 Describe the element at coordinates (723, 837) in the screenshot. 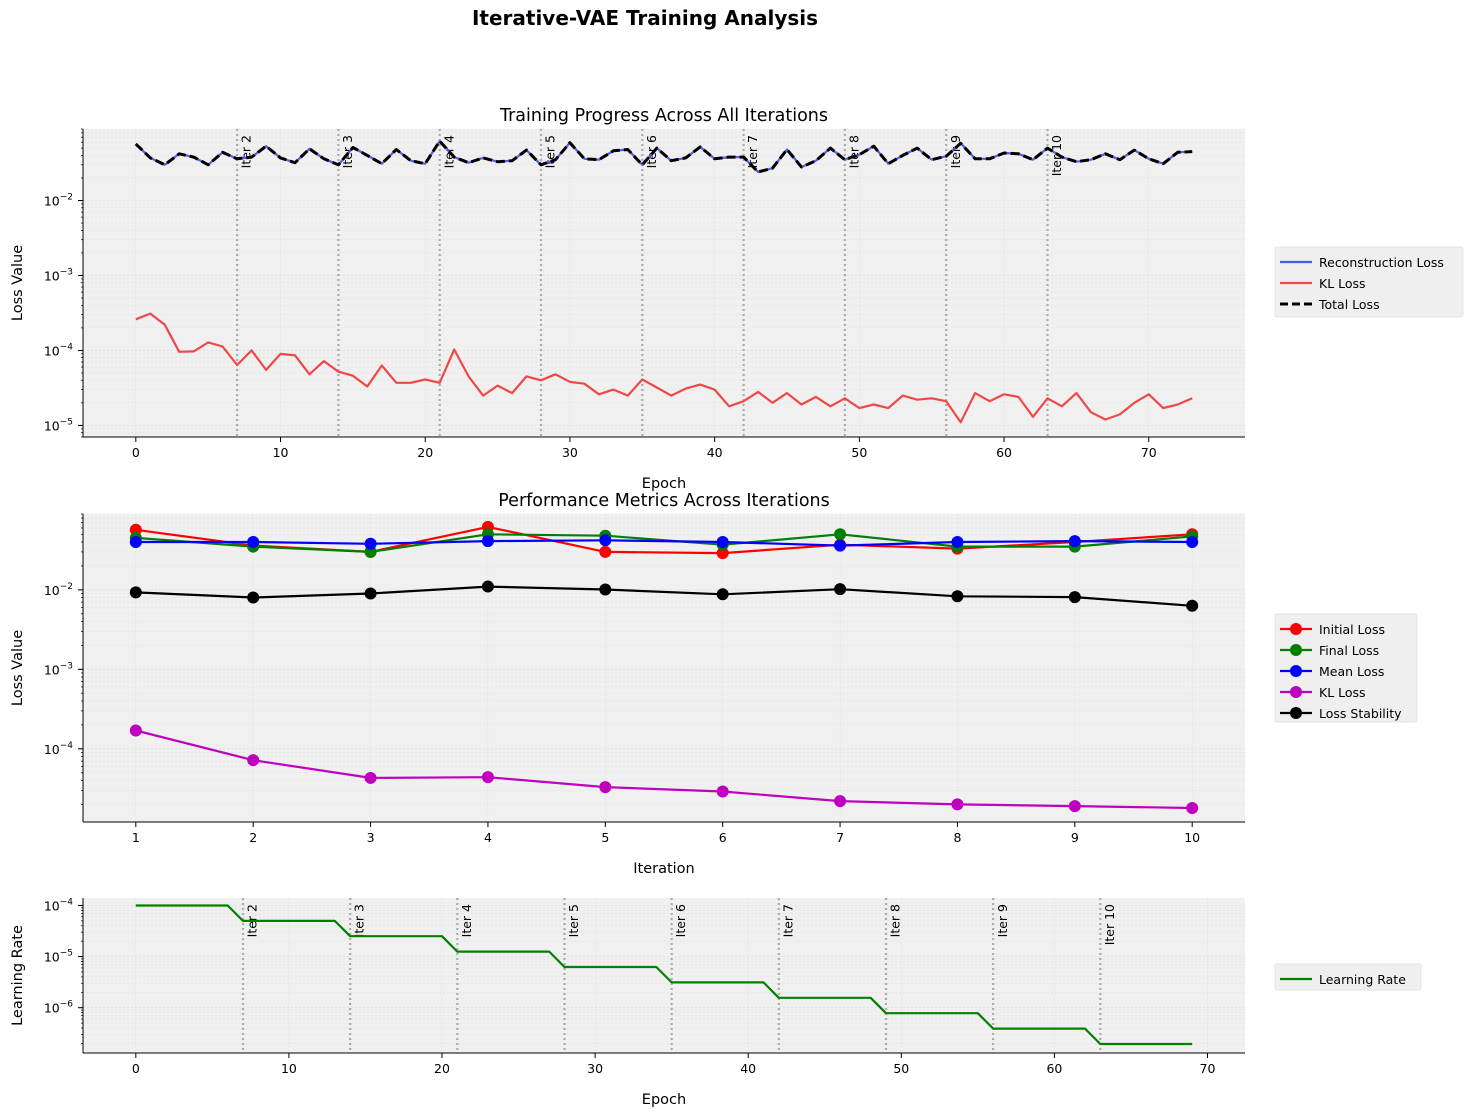

I see `x-tick-label: 6` at that location.